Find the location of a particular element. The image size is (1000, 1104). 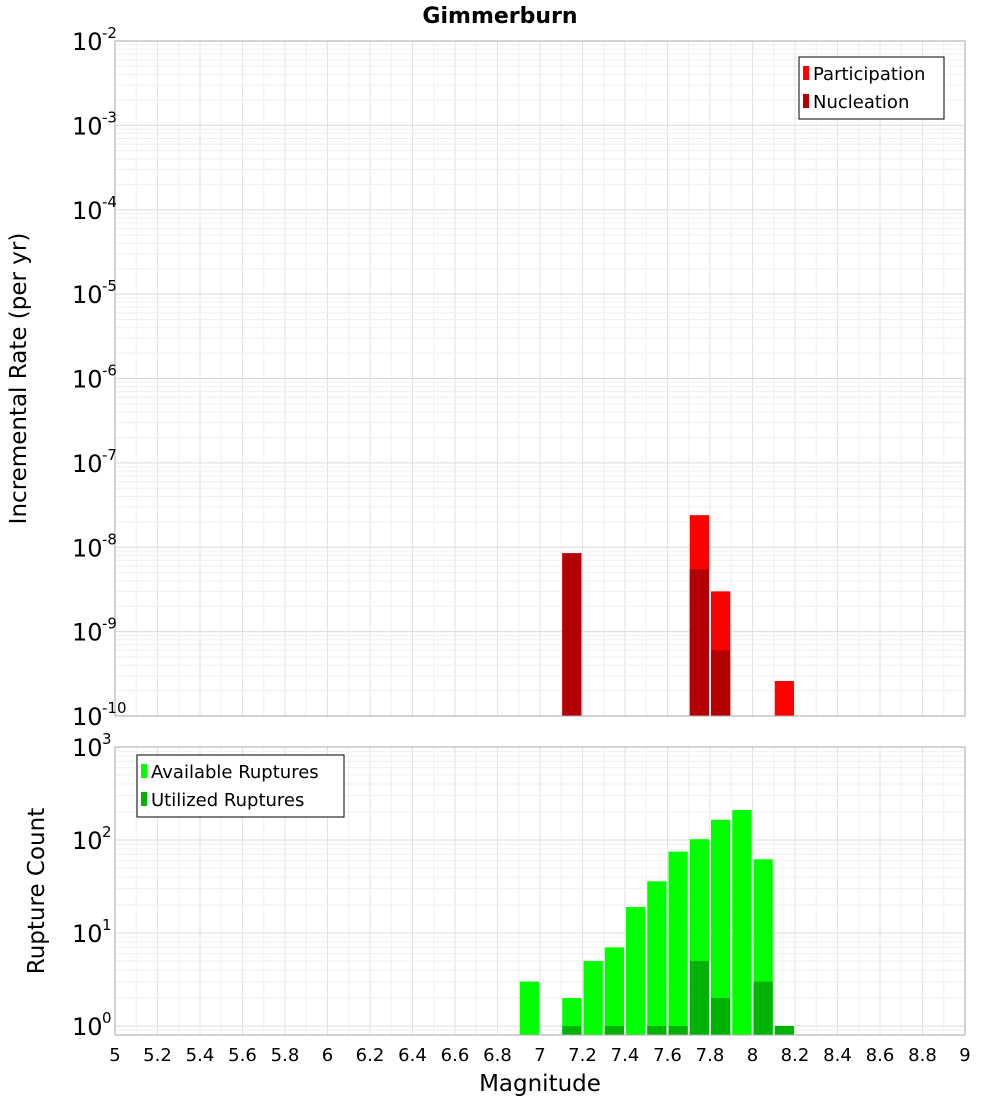

x-tick-label: 6.8 is located at coordinates (497, 1055).